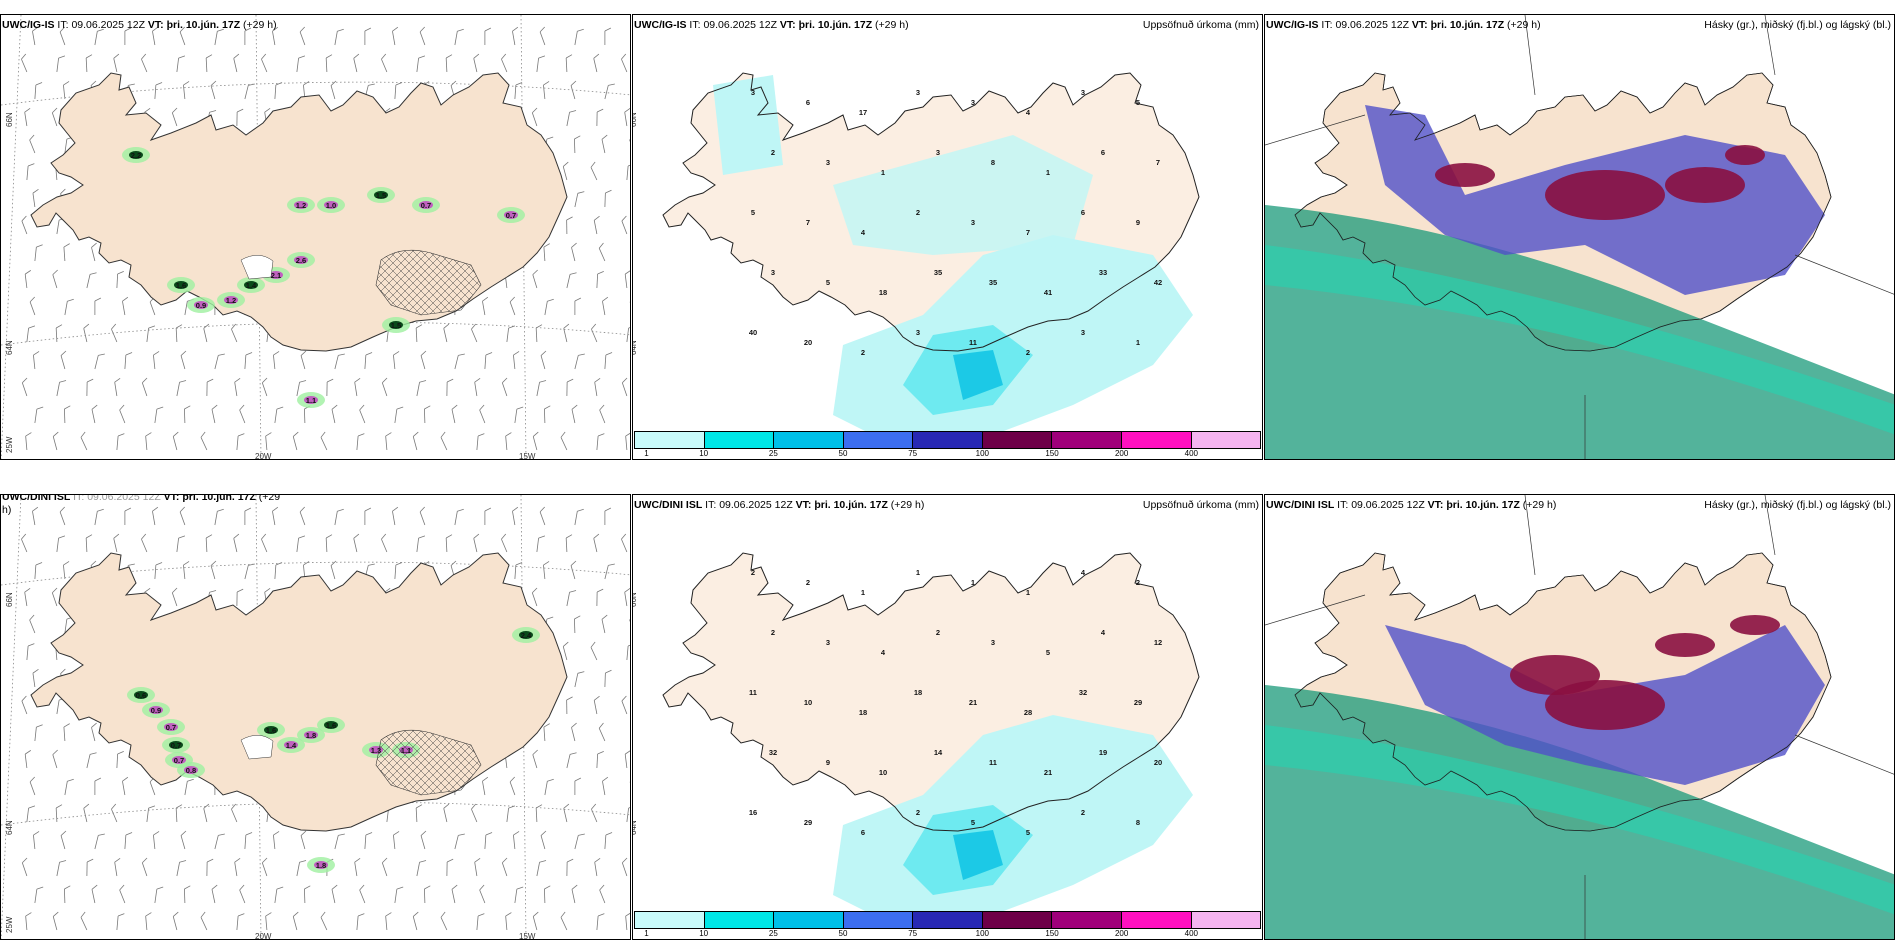  What do you see at coordinates (301, 260) in the screenshot?
I see `lightning-value: 2.6` at bounding box center [301, 260].